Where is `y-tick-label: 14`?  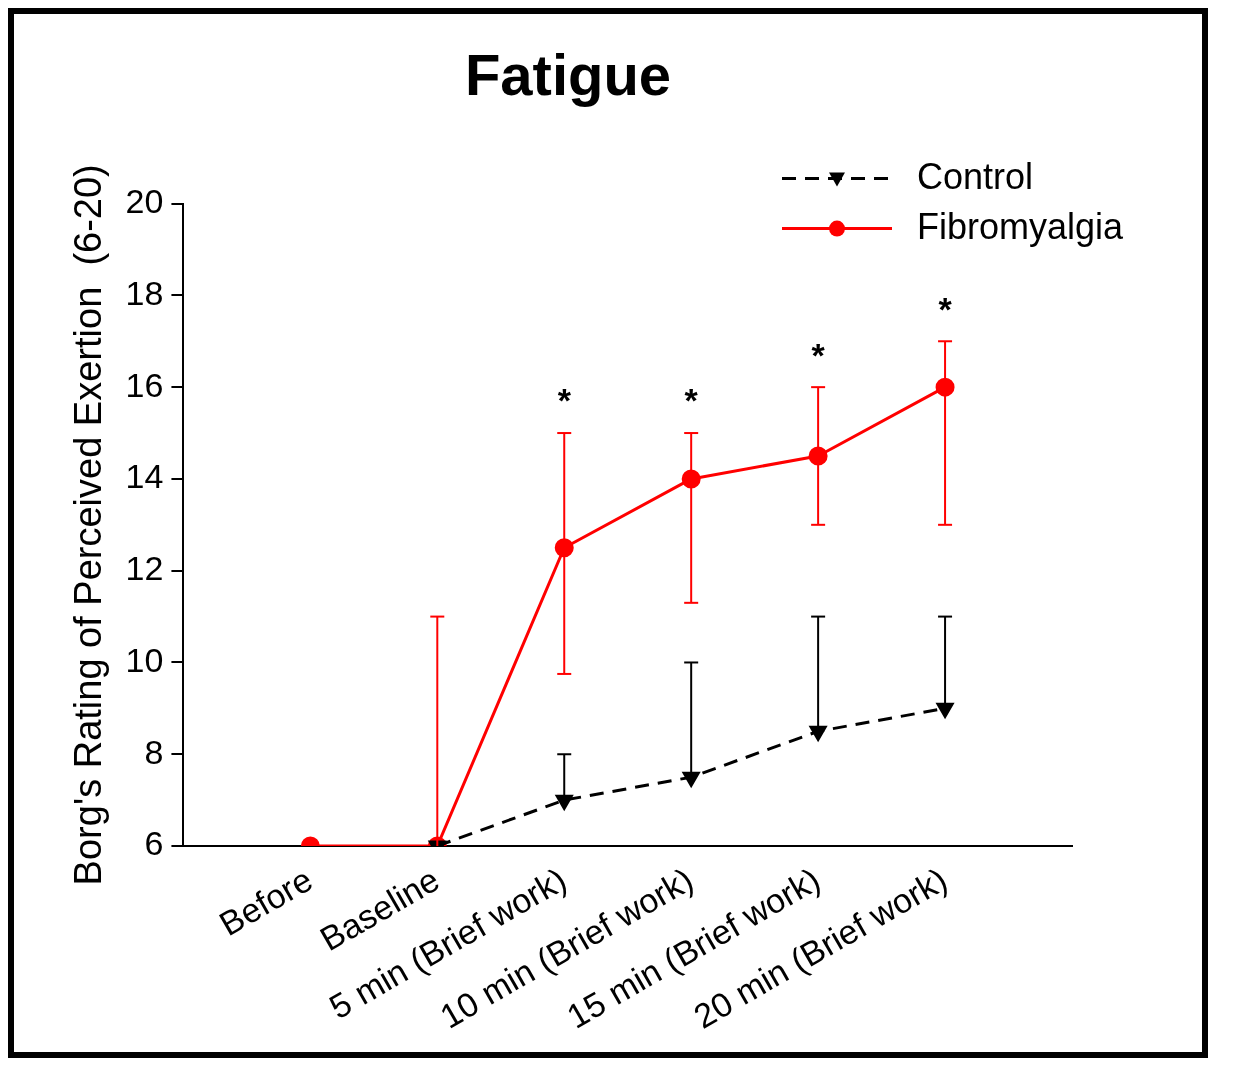 y-tick-label: 14 is located at coordinates (144, 476).